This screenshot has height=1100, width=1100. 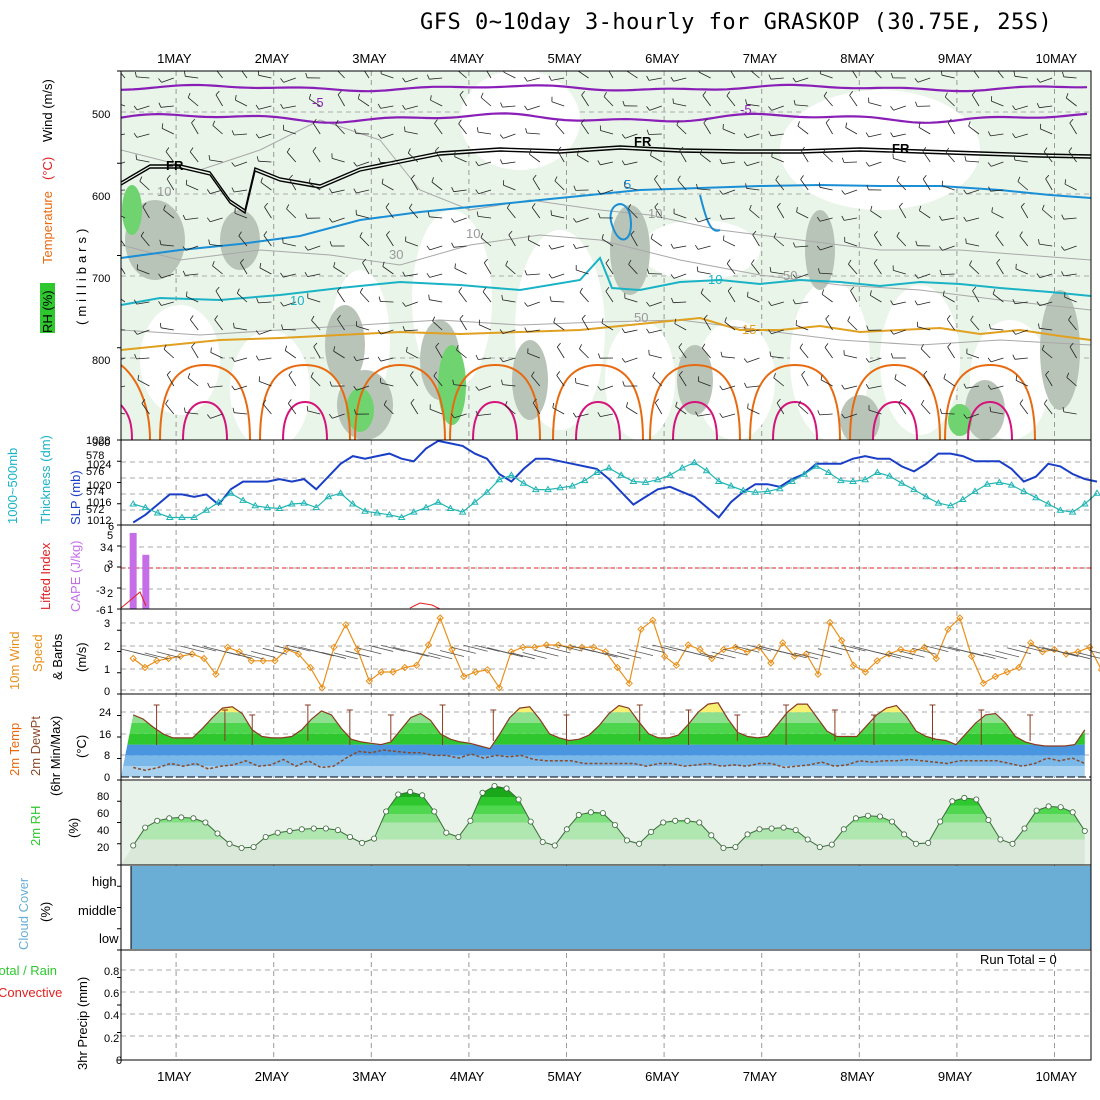 What do you see at coordinates (111, 1039) in the screenshot?
I see `tick-precip-02: 0.2` at bounding box center [111, 1039].